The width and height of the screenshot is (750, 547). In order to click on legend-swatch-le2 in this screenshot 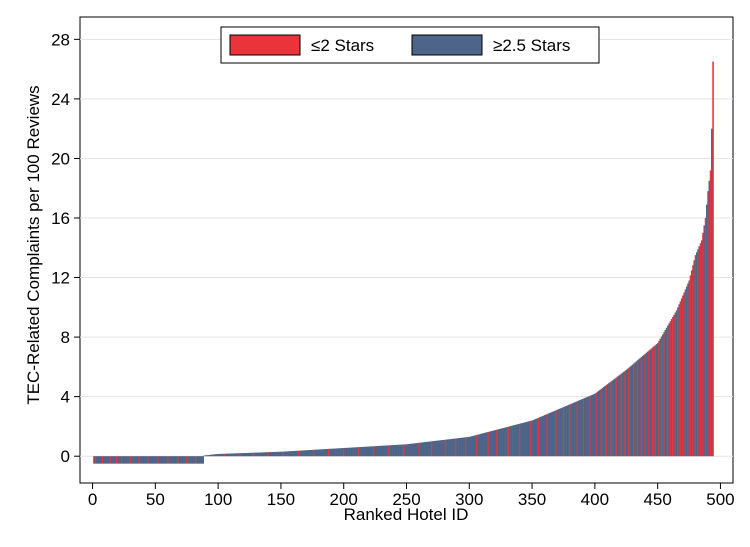, I will do `click(265, 45)`.